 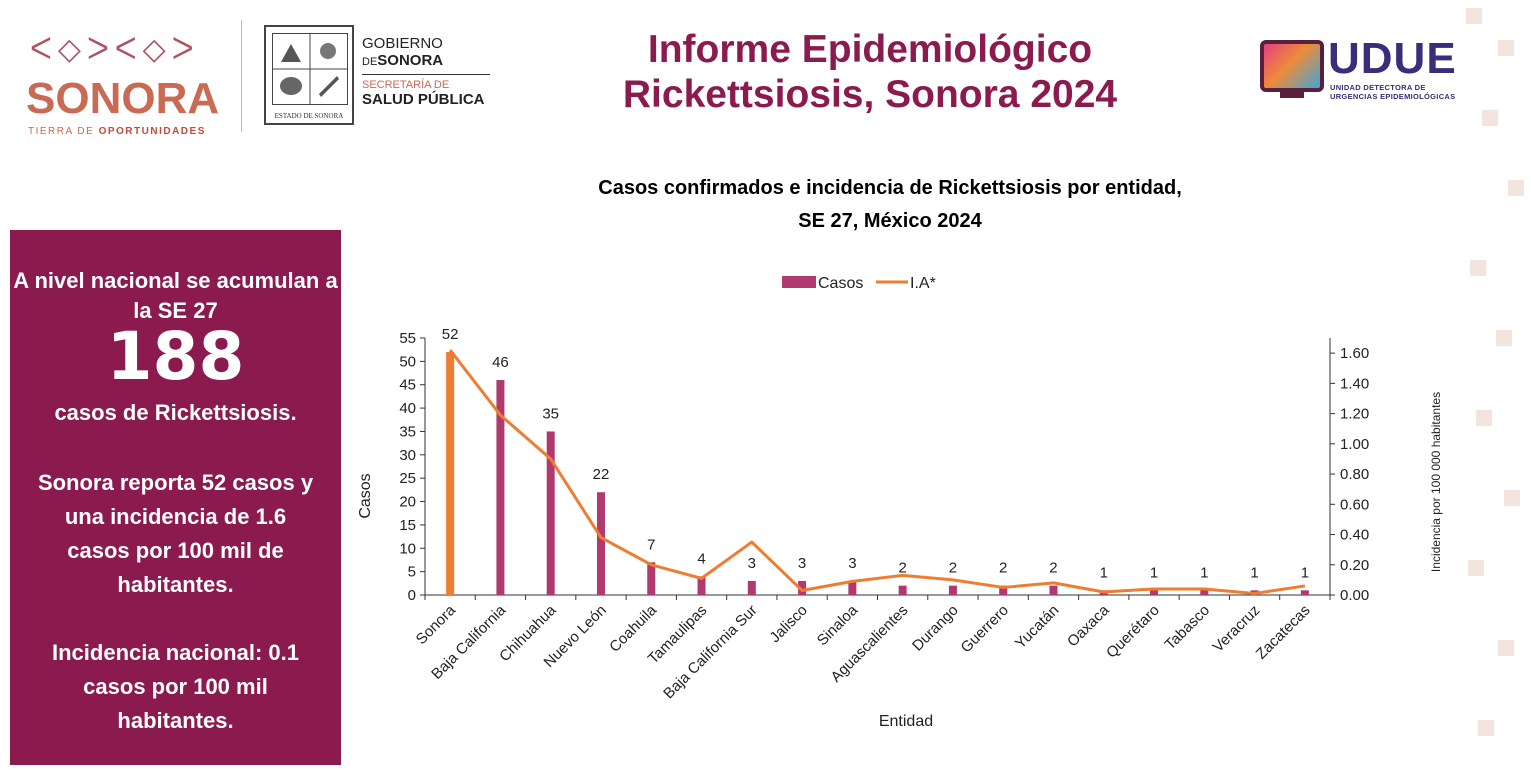 What do you see at coordinates (123, 98) in the screenshot?
I see `logo-word: SONORA` at bounding box center [123, 98].